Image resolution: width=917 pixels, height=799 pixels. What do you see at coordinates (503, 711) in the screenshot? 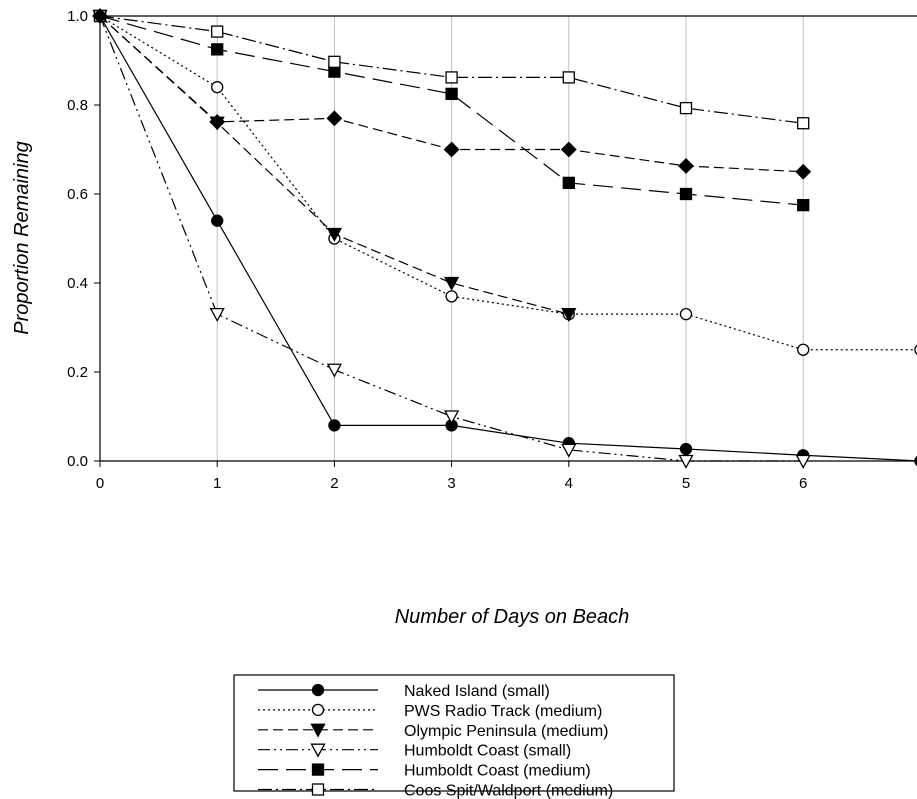
I see `legend-label: PWS Radio Track (medium)` at bounding box center [503, 711].